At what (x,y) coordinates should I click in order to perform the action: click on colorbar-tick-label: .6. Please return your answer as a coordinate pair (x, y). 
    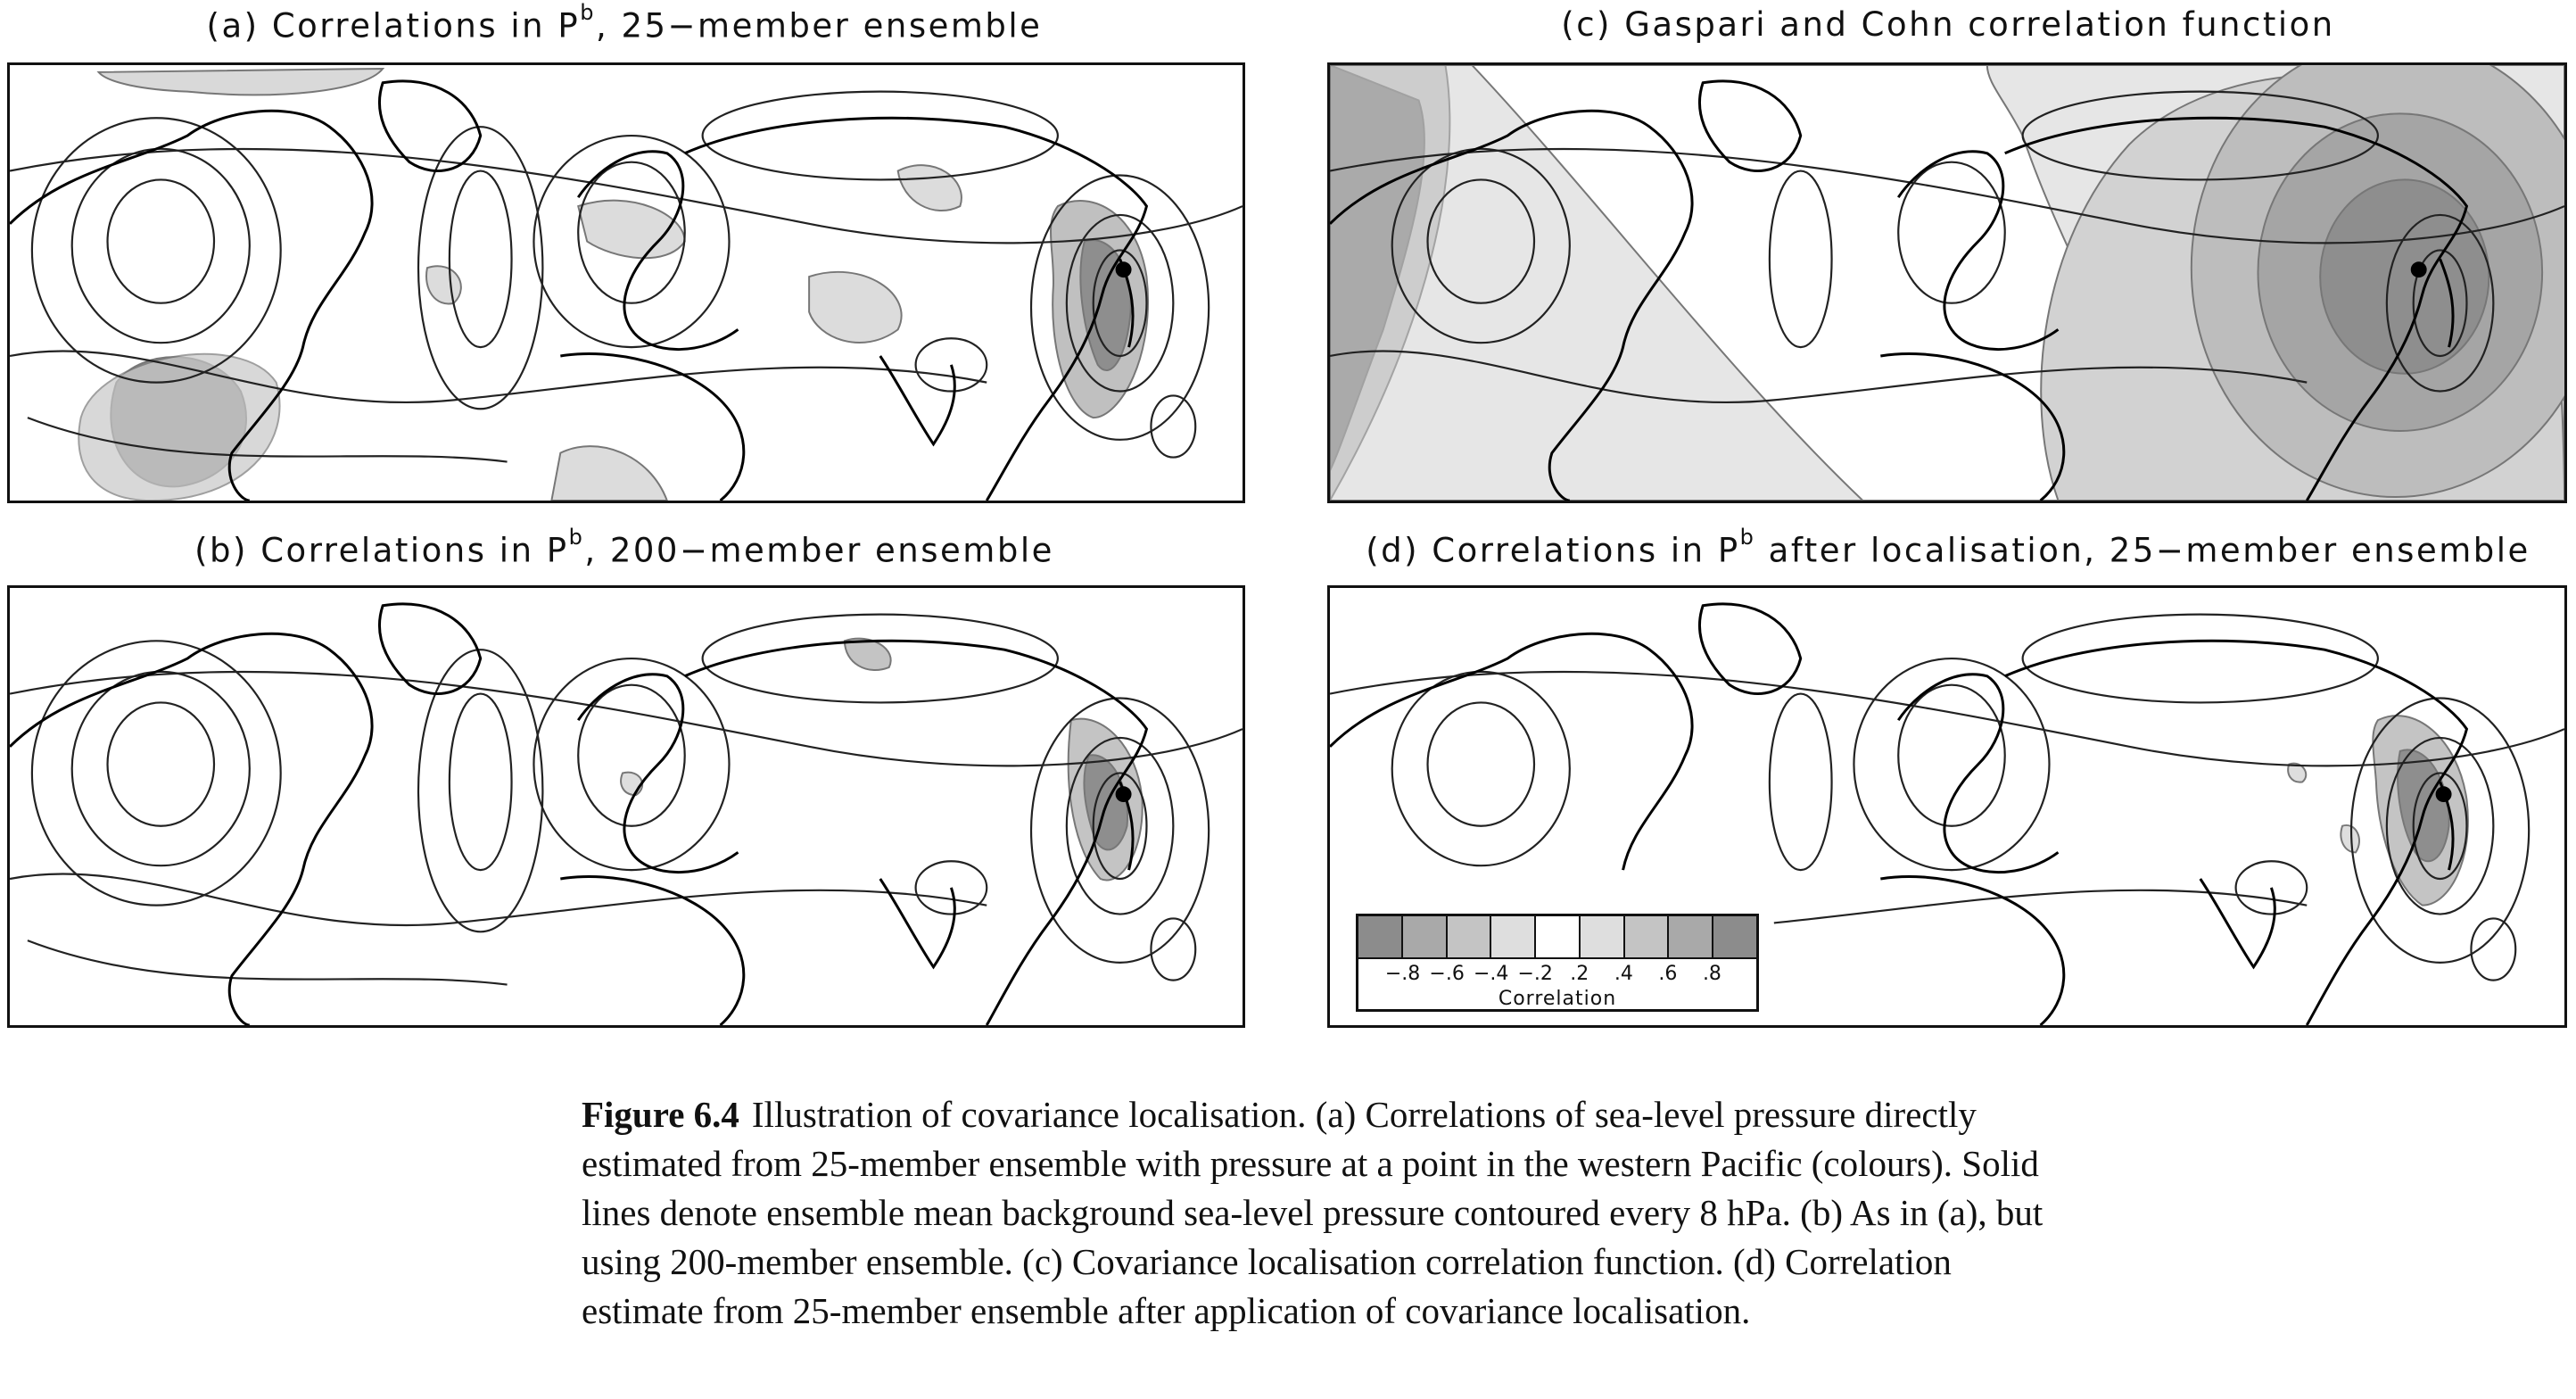
    Looking at the image, I should click on (1668, 974).